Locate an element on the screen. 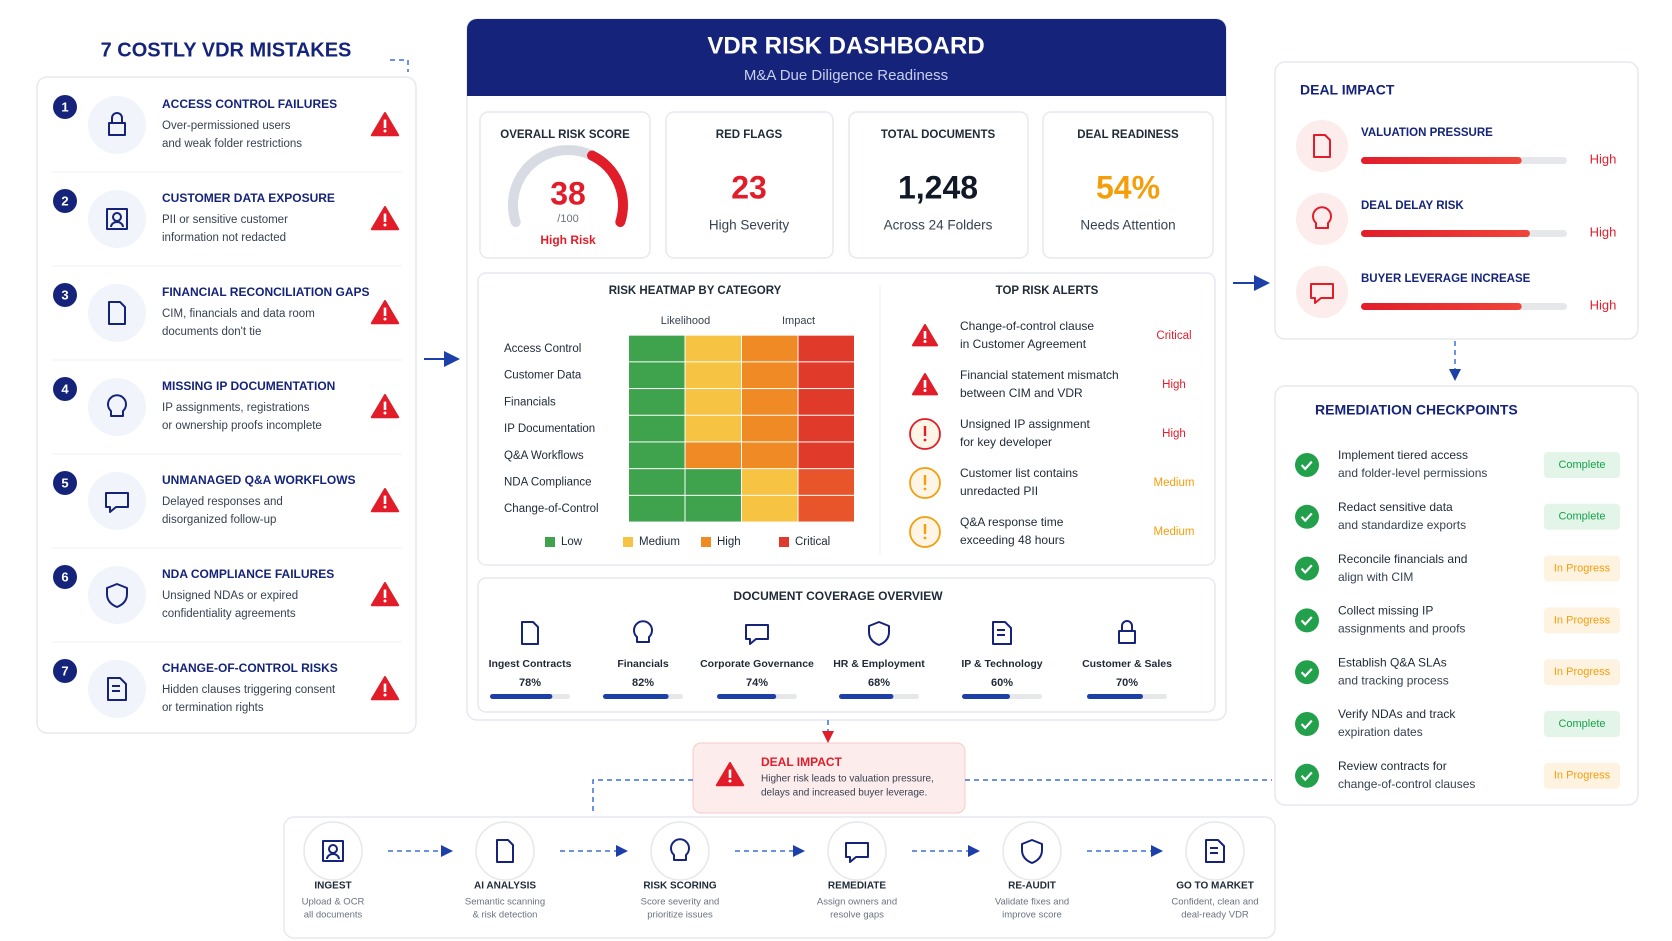 This screenshot has height=941, width=1672. row-label: Q&A Workflows is located at coordinates (544, 456).